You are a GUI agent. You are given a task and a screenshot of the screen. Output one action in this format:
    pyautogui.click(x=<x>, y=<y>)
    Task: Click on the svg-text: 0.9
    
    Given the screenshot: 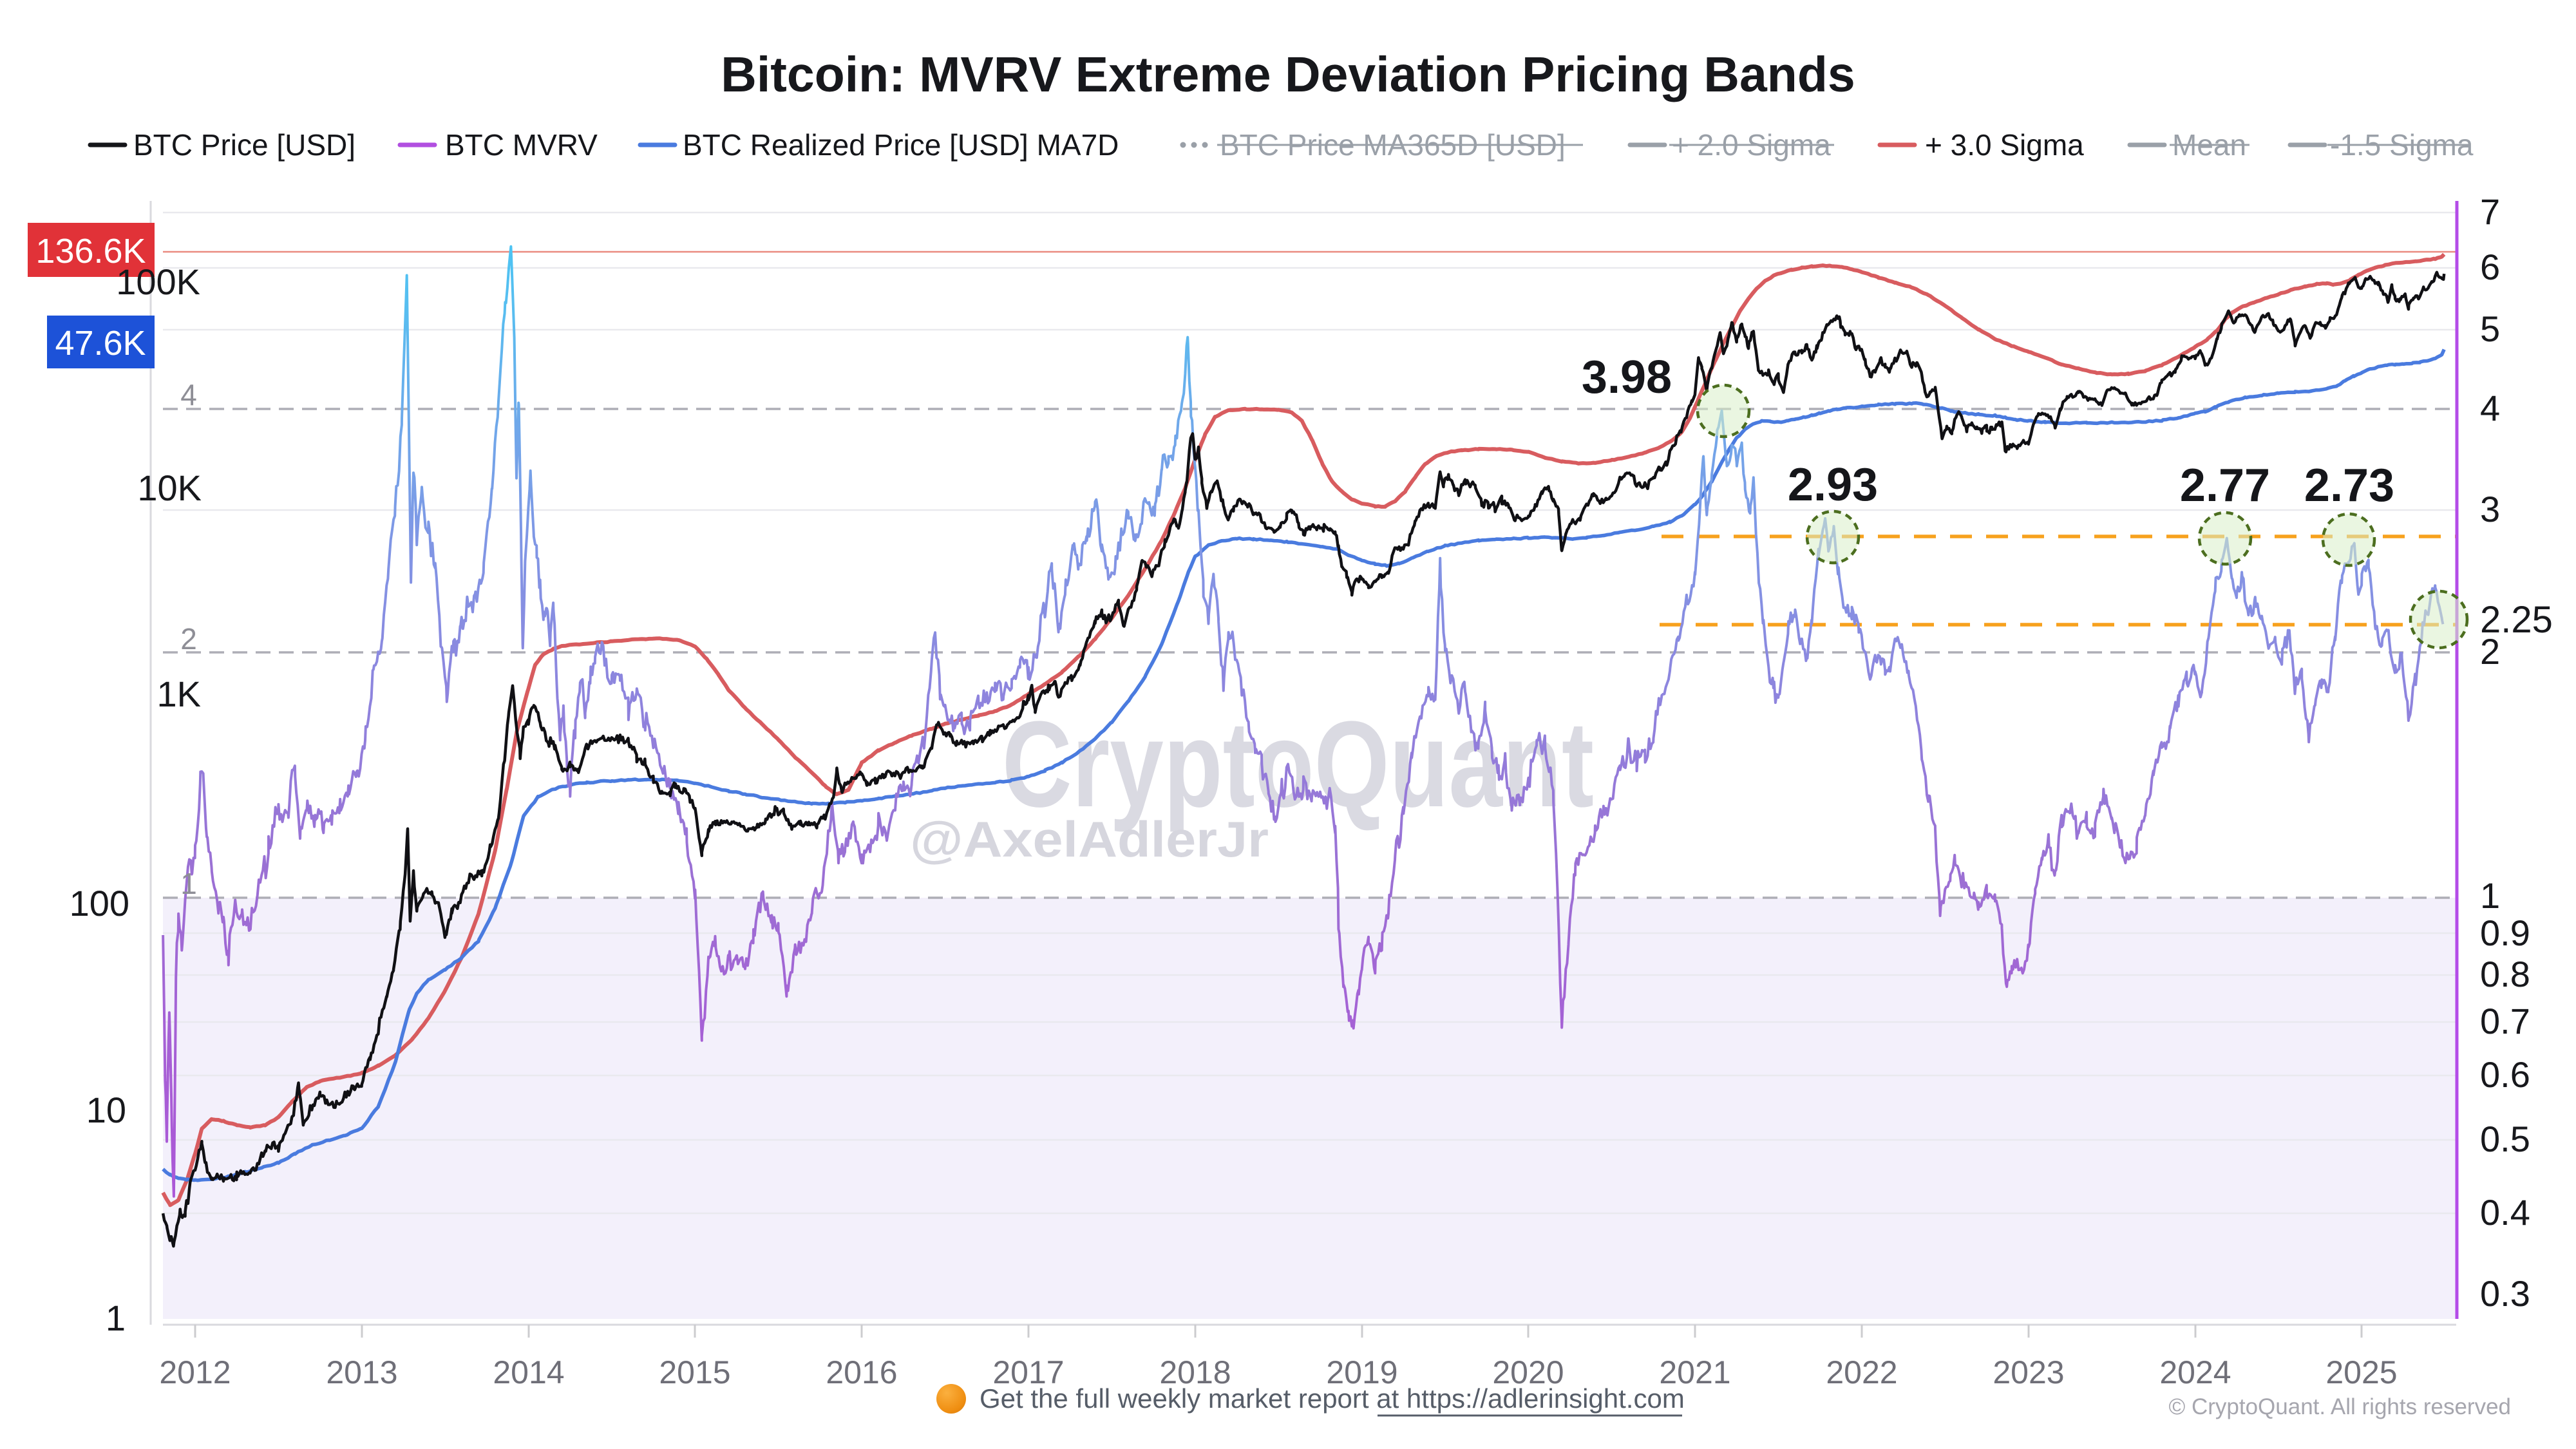 What is the action you would take?
    pyautogui.click(x=2505, y=933)
    